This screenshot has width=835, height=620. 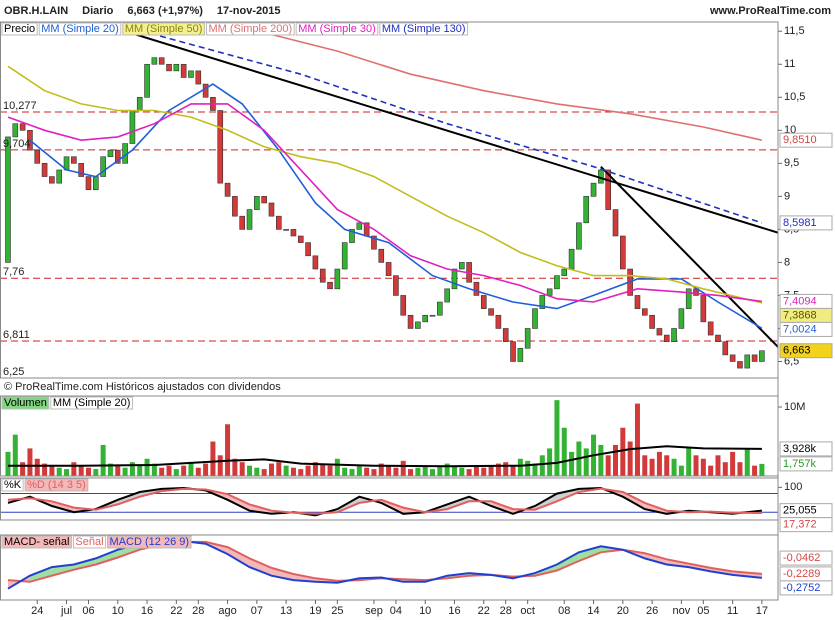 I want to click on x-tick-label: 22, so click(x=484, y=611).